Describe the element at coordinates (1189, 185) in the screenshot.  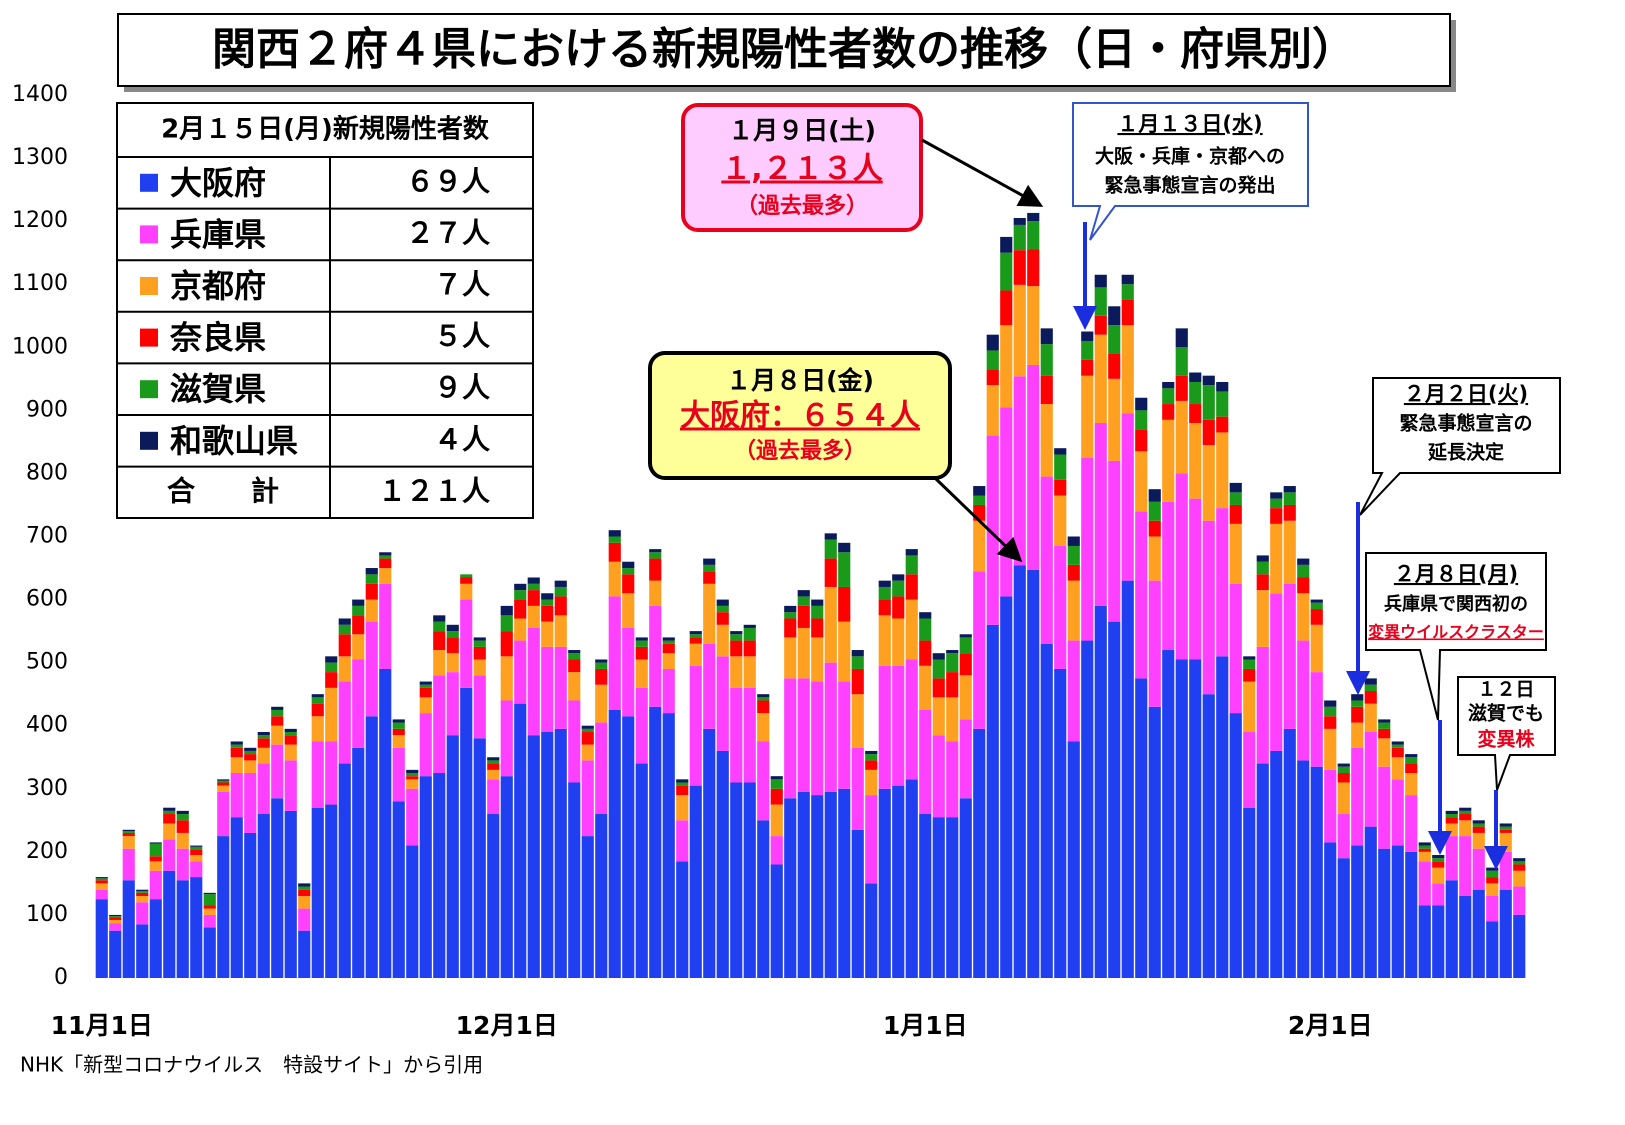
I see `callout-text: 緊急事態宣言の発出` at that location.